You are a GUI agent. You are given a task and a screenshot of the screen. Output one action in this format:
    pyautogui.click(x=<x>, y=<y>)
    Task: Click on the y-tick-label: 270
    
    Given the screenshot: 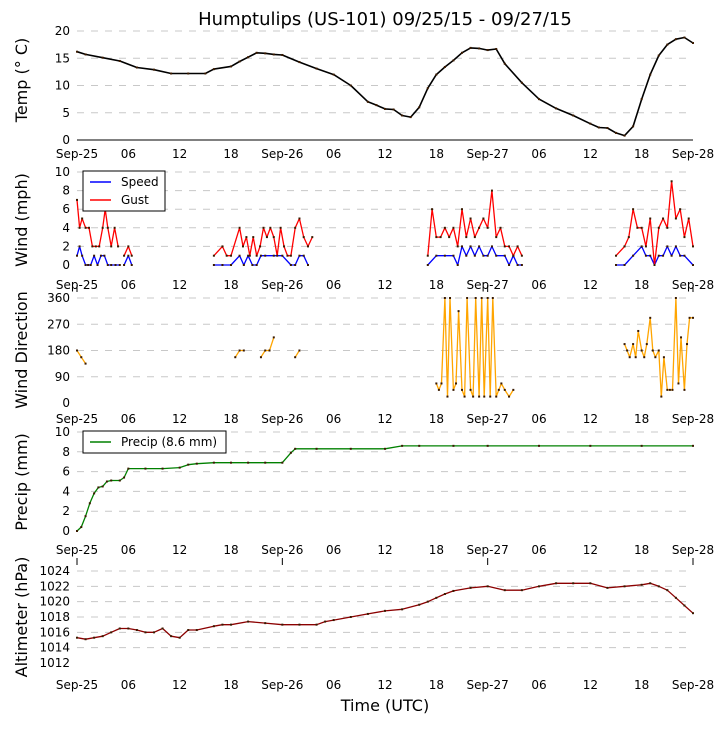 What is the action you would take?
    pyautogui.click(x=58, y=324)
    